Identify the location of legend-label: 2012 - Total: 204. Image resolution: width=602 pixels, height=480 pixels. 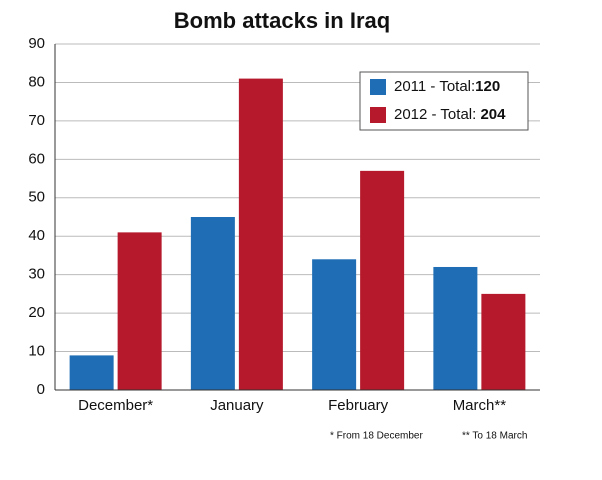
(450, 114).